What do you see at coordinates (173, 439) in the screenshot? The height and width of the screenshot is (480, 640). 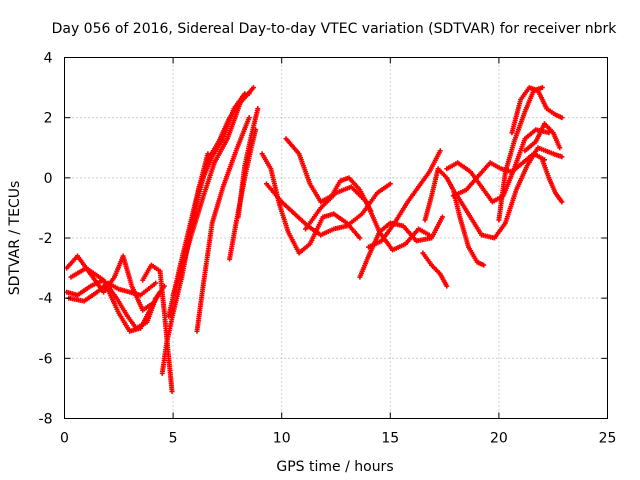 I see `x-tick-label: 5` at bounding box center [173, 439].